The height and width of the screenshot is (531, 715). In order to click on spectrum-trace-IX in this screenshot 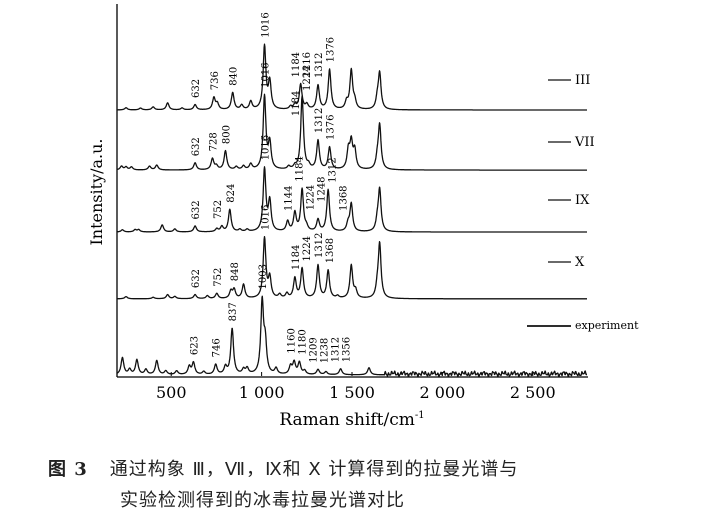, I will do `click(352, 199)`.